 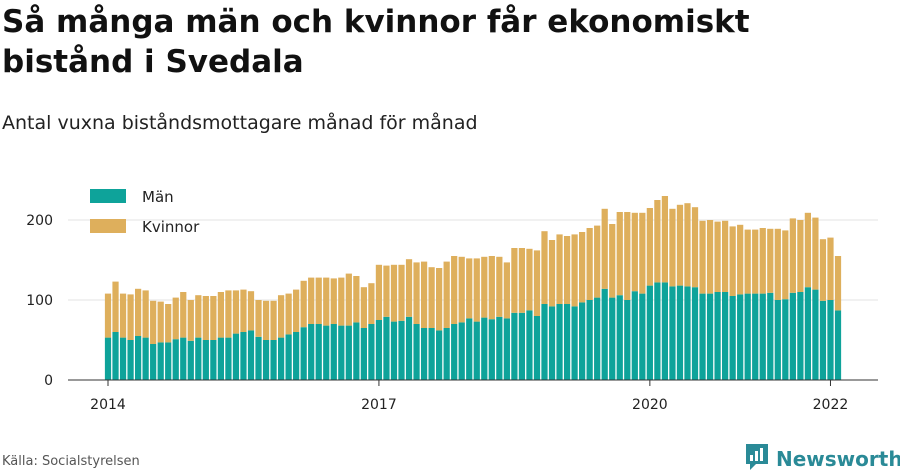 I want to click on x-tick-label: 2020, so click(x=650, y=405).